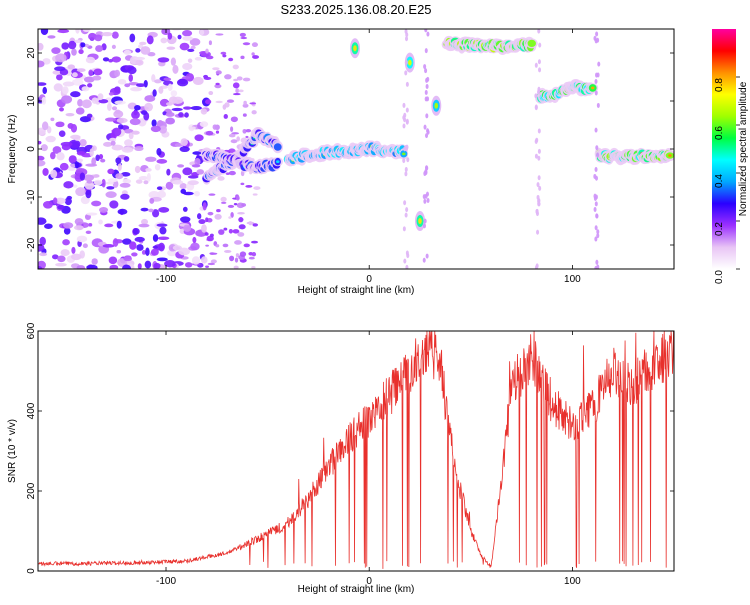 The image size is (750, 605). I want to click on spectrogram-y-tick-label: 10, so click(31, 101).